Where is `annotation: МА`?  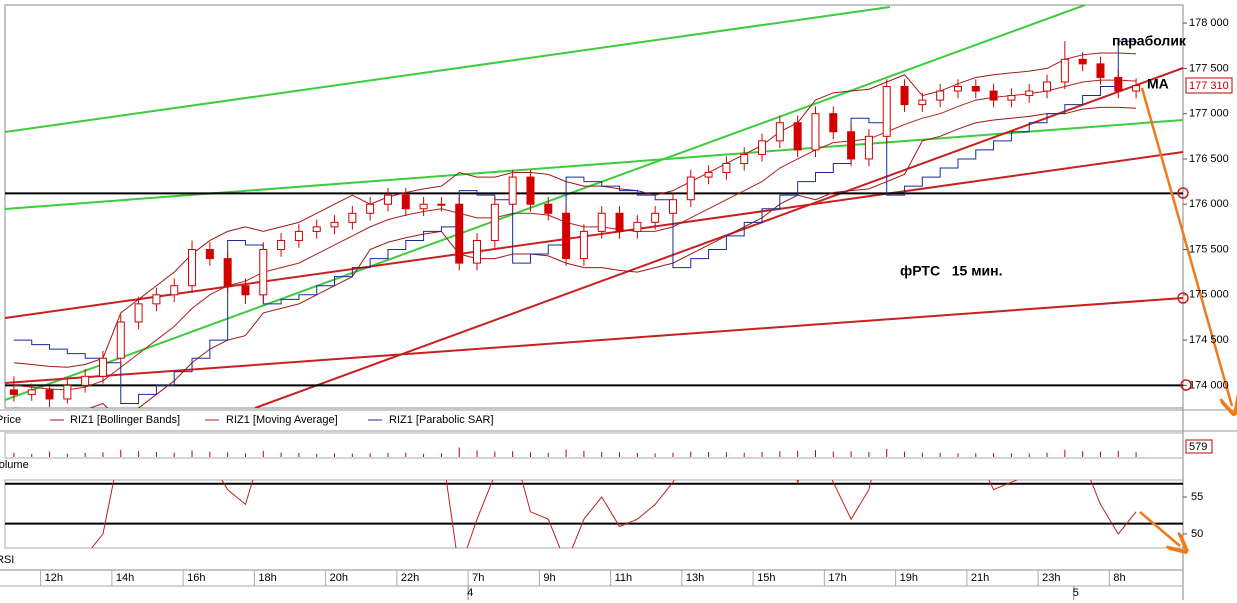
annotation: МА is located at coordinates (1158, 84).